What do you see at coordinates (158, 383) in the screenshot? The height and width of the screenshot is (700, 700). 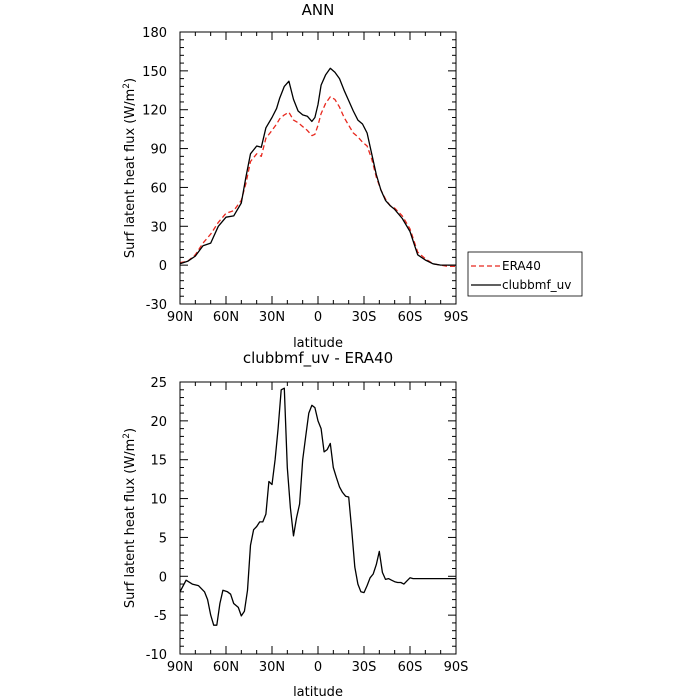 I see `y-tick-label: 25` at bounding box center [158, 383].